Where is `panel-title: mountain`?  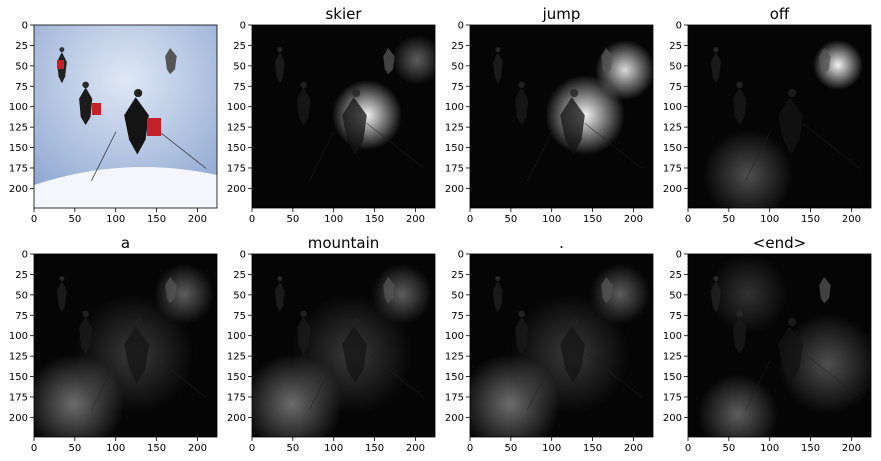
panel-title: mountain is located at coordinates (344, 243).